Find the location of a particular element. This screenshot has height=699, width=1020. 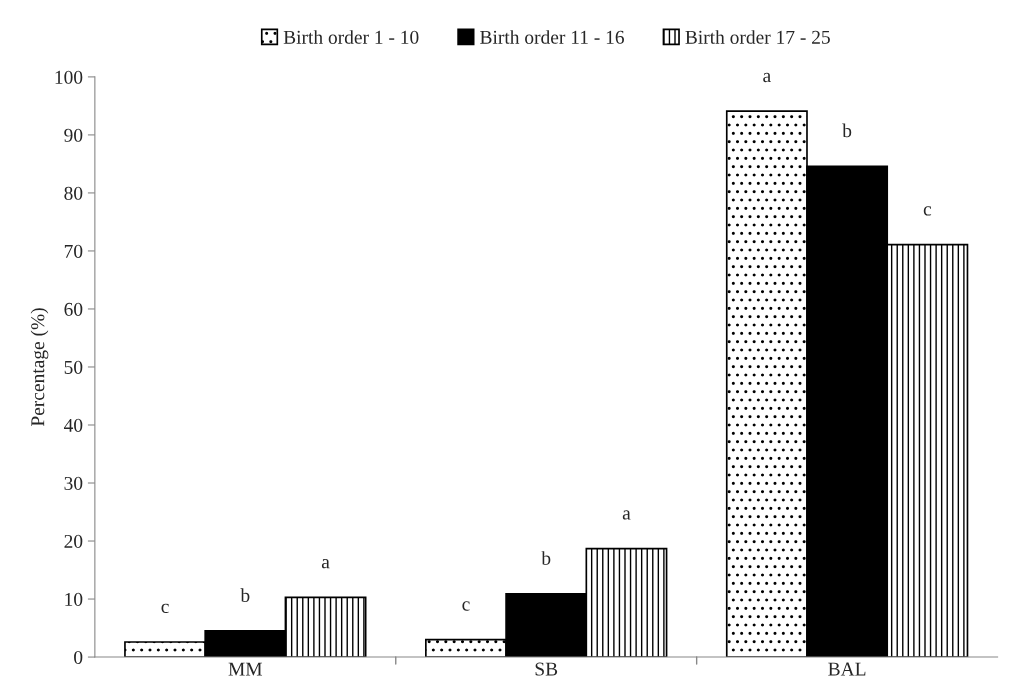

y-tick-label: 10 is located at coordinates (74, 599).